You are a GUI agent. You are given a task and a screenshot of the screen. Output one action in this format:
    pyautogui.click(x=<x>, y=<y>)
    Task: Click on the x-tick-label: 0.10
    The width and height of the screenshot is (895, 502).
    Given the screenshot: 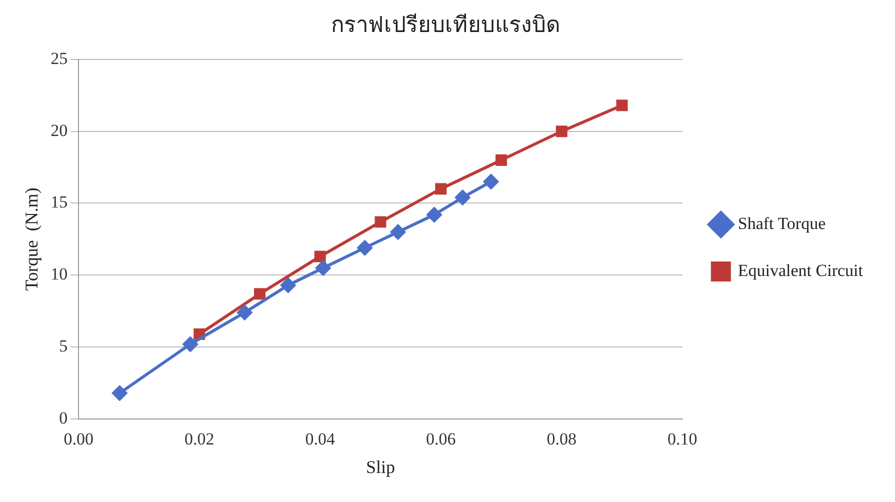 What is the action you would take?
    pyautogui.click(x=683, y=439)
    